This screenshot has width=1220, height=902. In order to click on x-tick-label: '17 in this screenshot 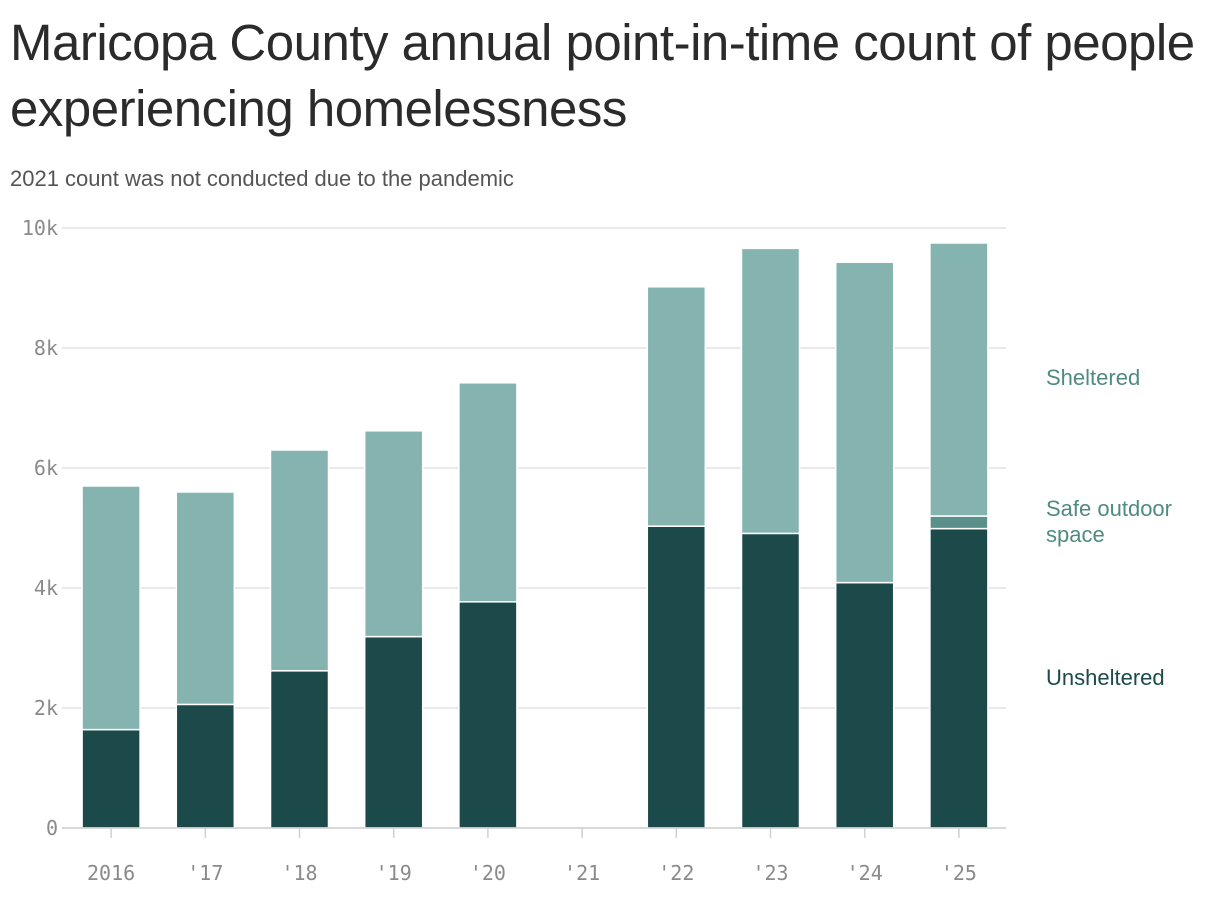, I will do `click(205, 873)`.